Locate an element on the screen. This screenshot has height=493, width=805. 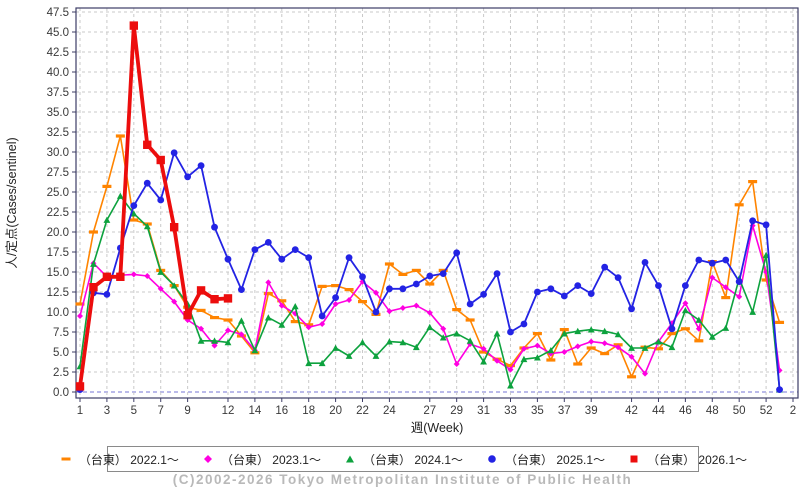
x-tick-label: 46 is located at coordinates (685, 411).